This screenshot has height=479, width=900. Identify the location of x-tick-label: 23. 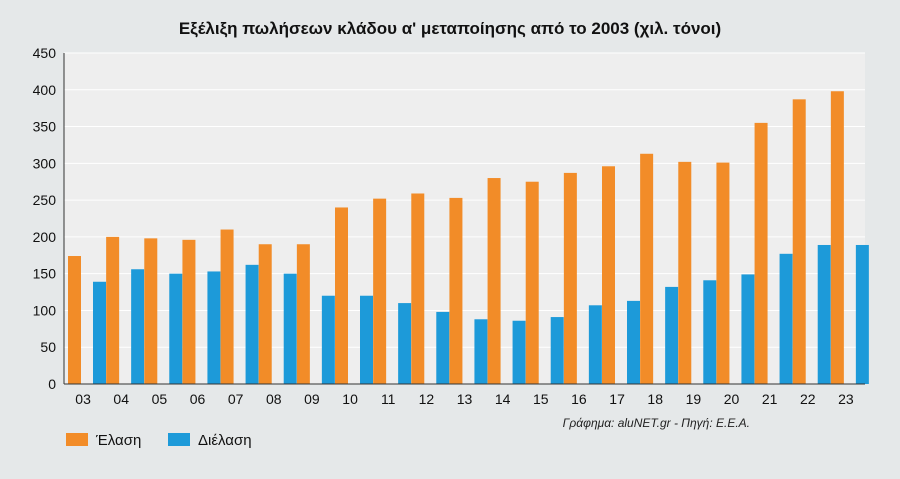
(846, 399).